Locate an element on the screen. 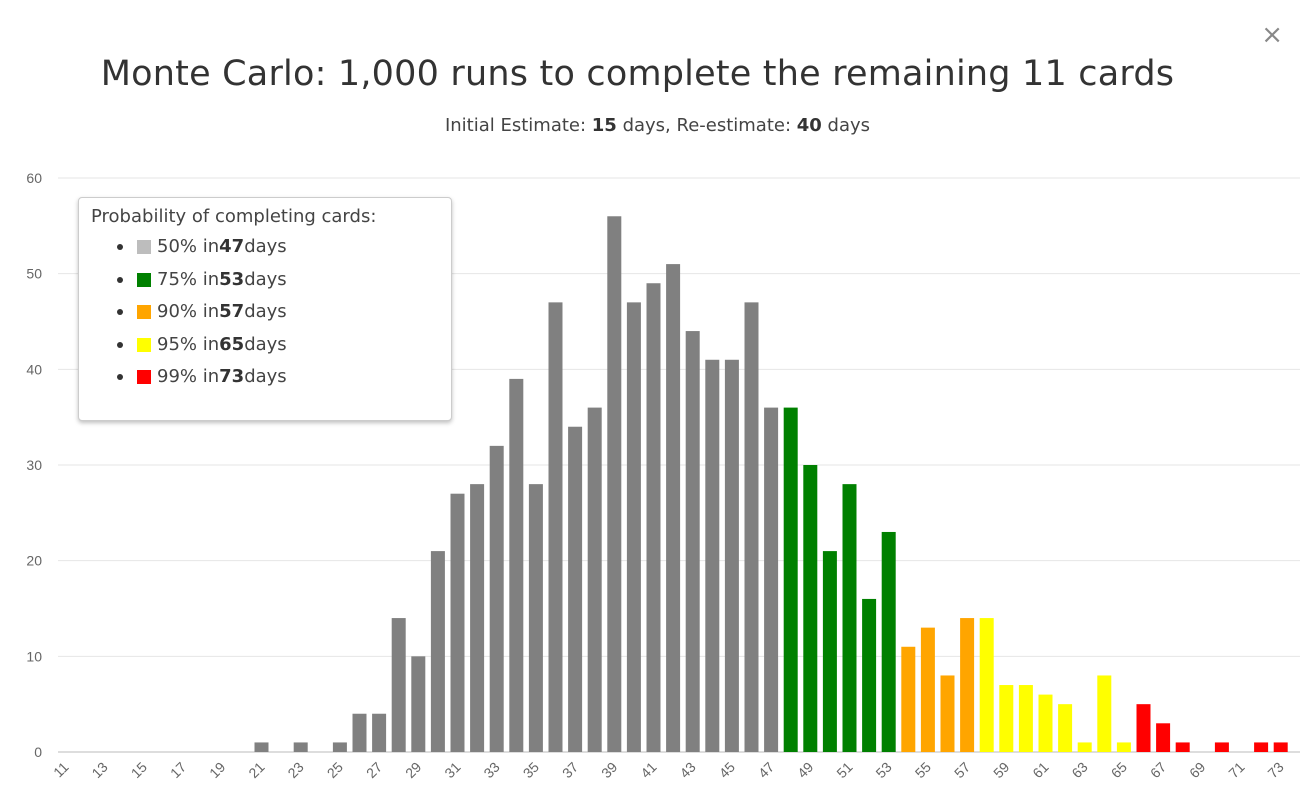 This screenshot has height=802, width=1315. legend-days: 53 is located at coordinates (232, 279).